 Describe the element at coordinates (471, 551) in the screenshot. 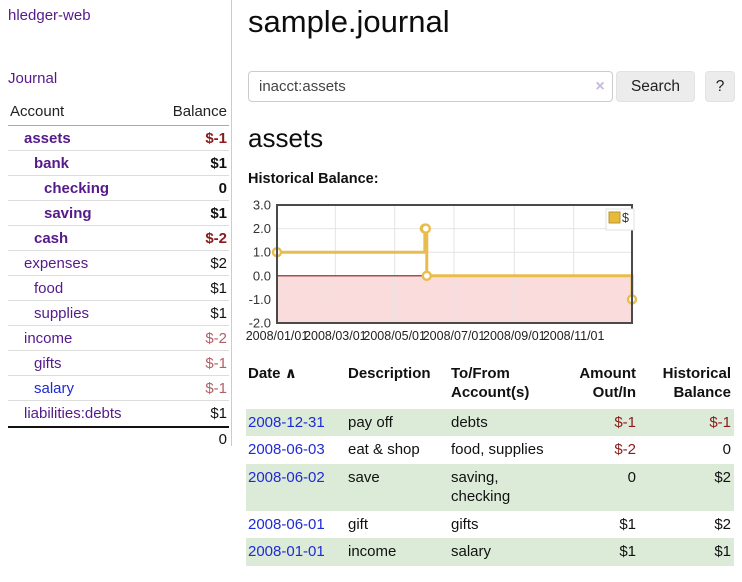

I see `transaction-accounts: salary` at that location.